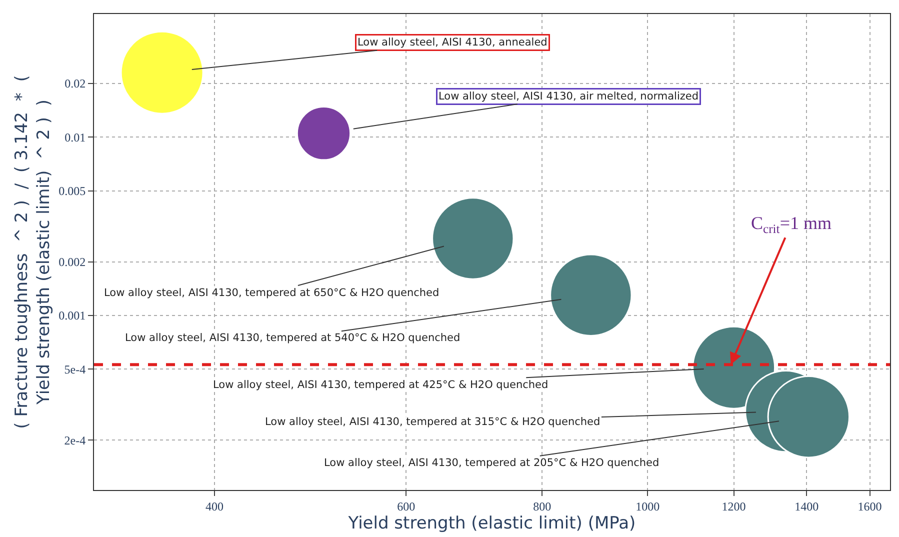  What do you see at coordinates (75, 440) in the screenshot?
I see `y-tick-label: 2e-4` at bounding box center [75, 440].